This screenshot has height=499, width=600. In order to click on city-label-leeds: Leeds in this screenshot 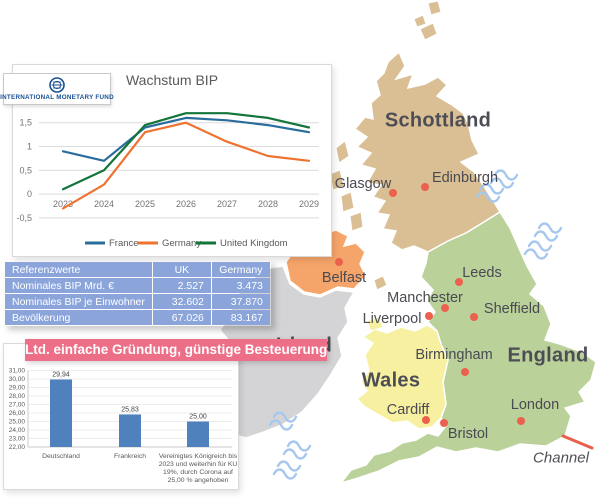, I will do `click(482, 273)`.